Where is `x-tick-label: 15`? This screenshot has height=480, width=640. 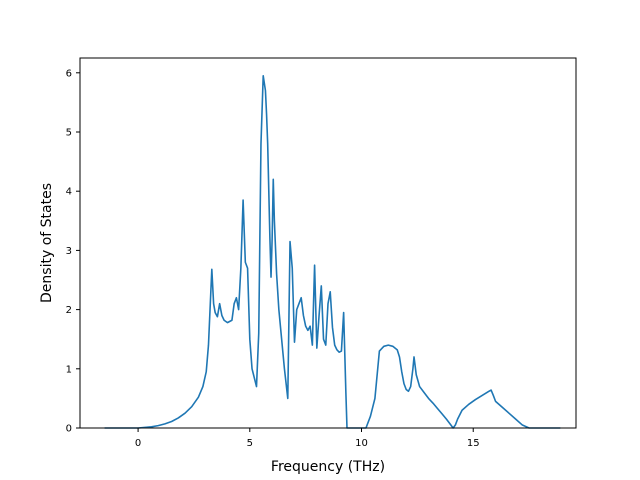 x-tick-label: 15 is located at coordinates (473, 443).